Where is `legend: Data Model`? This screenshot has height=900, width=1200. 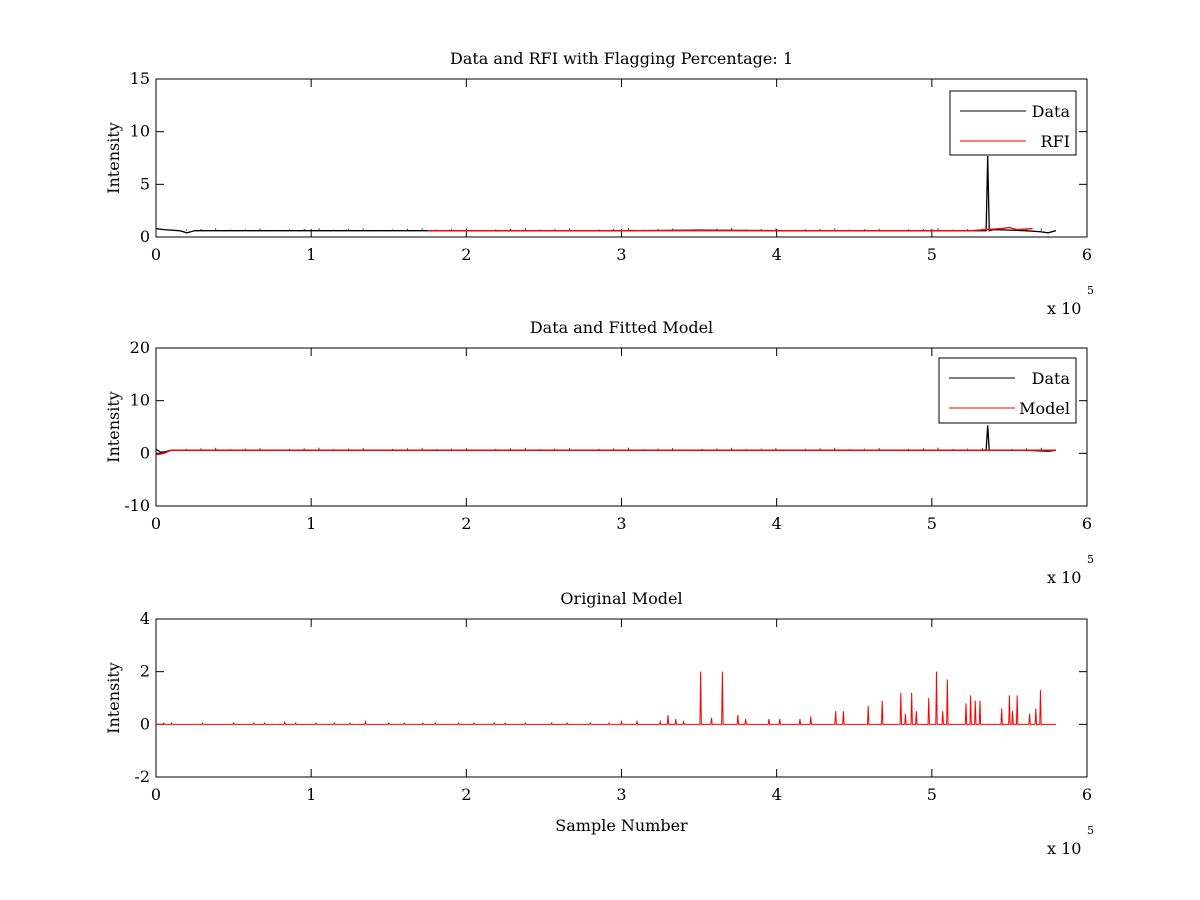 legend: Data Model is located at coordinates (1007, 390).